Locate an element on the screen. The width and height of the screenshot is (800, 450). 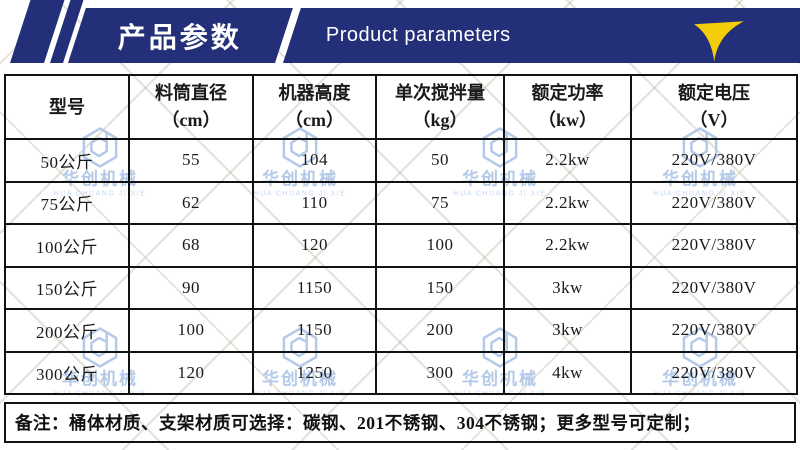
table-cell: 100公斤 is located at coordinates (67, 245).